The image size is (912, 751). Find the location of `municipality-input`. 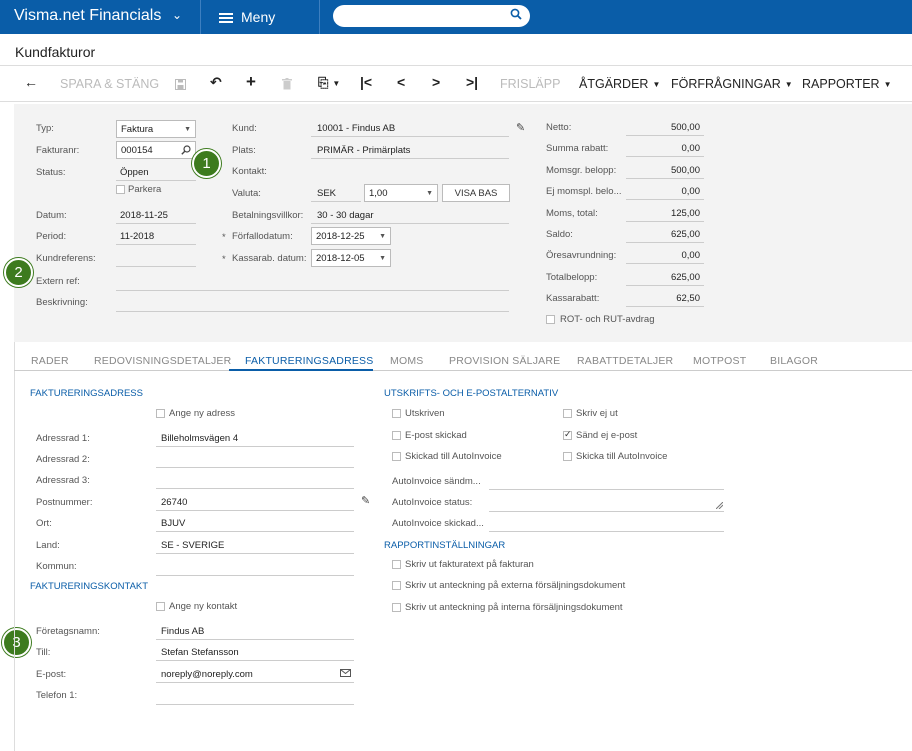

municipality-input is located at coordinates (255, 575).